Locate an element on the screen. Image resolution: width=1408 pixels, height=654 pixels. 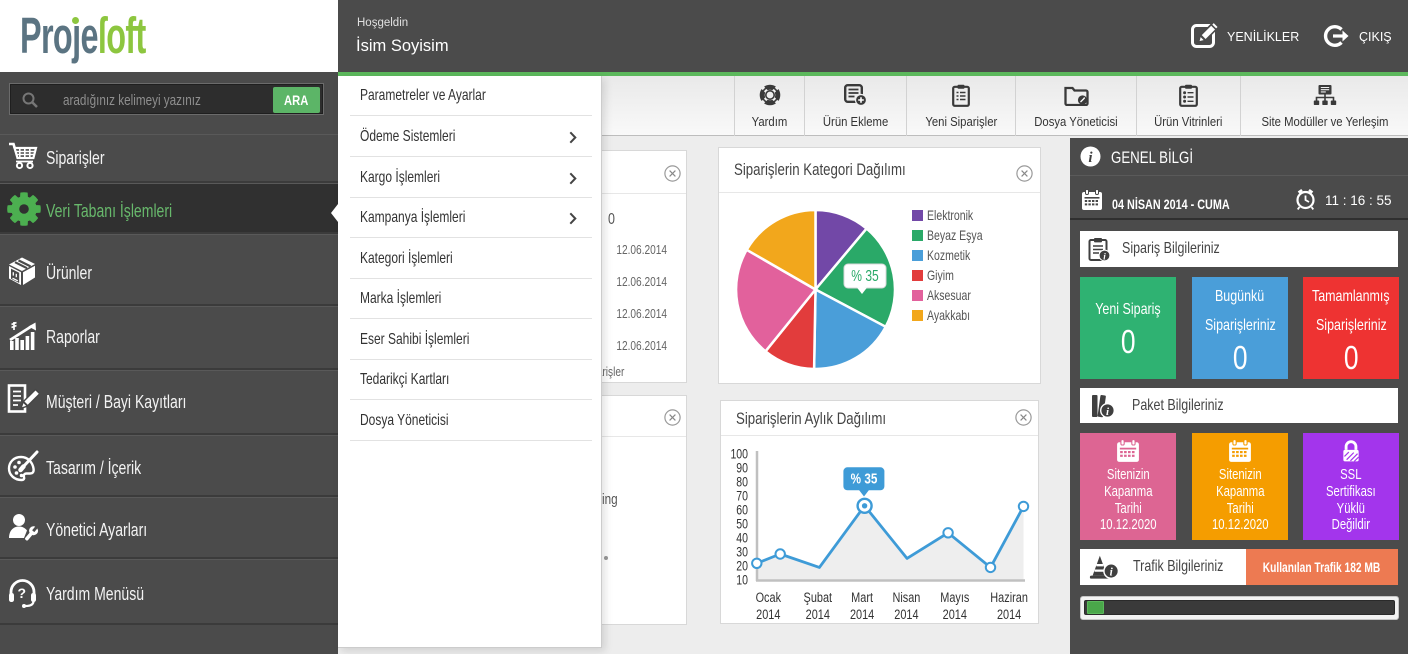
svg-text: Nisan is located at coordinates (906, 598).